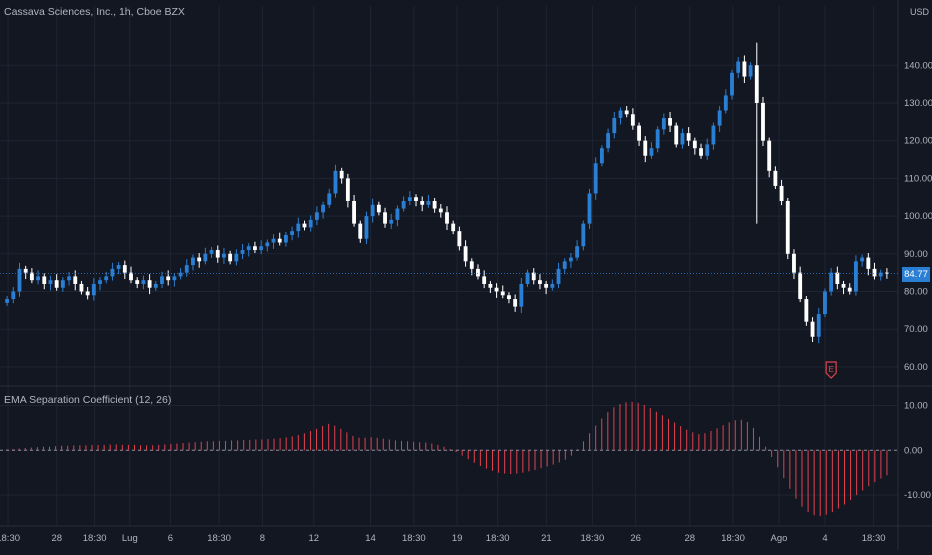 This screenshot has width=932, height=555. I want to click on time-axis-tick-label: 8, so click(262, 538).